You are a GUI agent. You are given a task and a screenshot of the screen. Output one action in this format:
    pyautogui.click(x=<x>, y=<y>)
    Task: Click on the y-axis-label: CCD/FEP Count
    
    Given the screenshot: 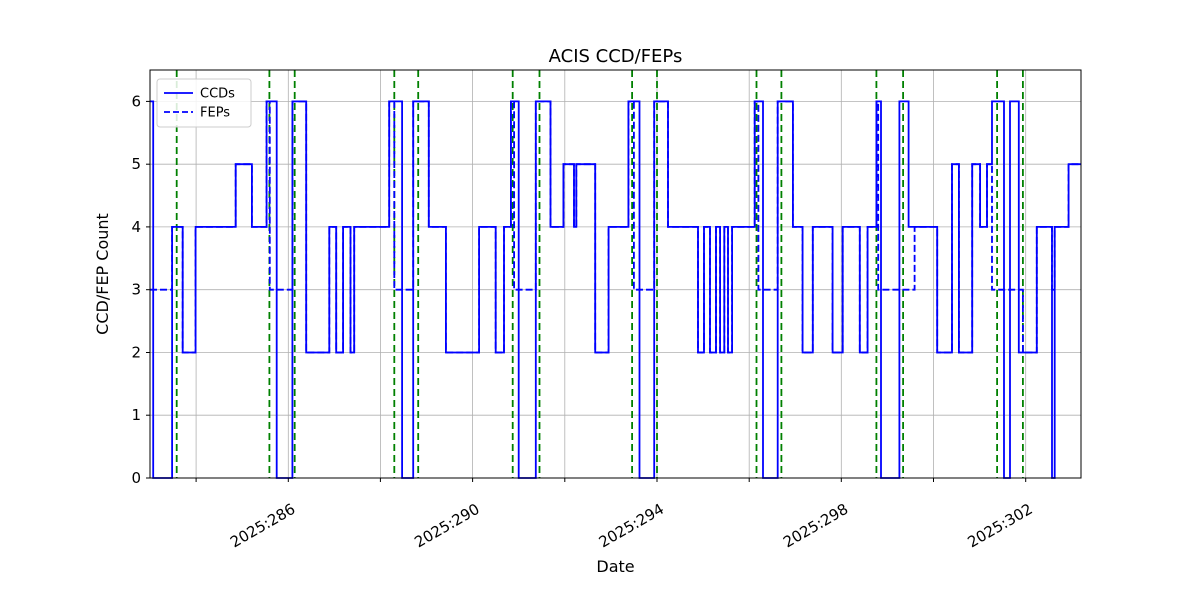 What is the action you would take?
    pyautogui.click(x=102, y=274)
    